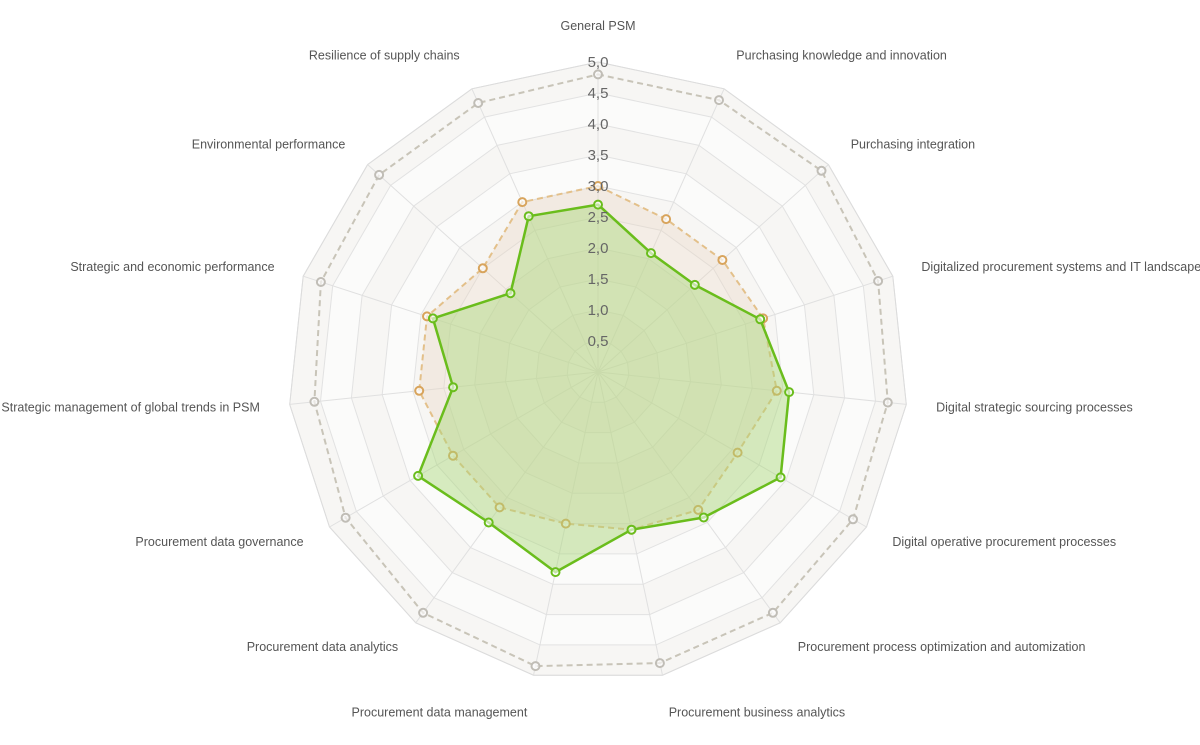  What do you see at coordinates (757, 713) in the screenshot?
I see `axis-label: Procurement business analytics` at bounding box center [757, 713].